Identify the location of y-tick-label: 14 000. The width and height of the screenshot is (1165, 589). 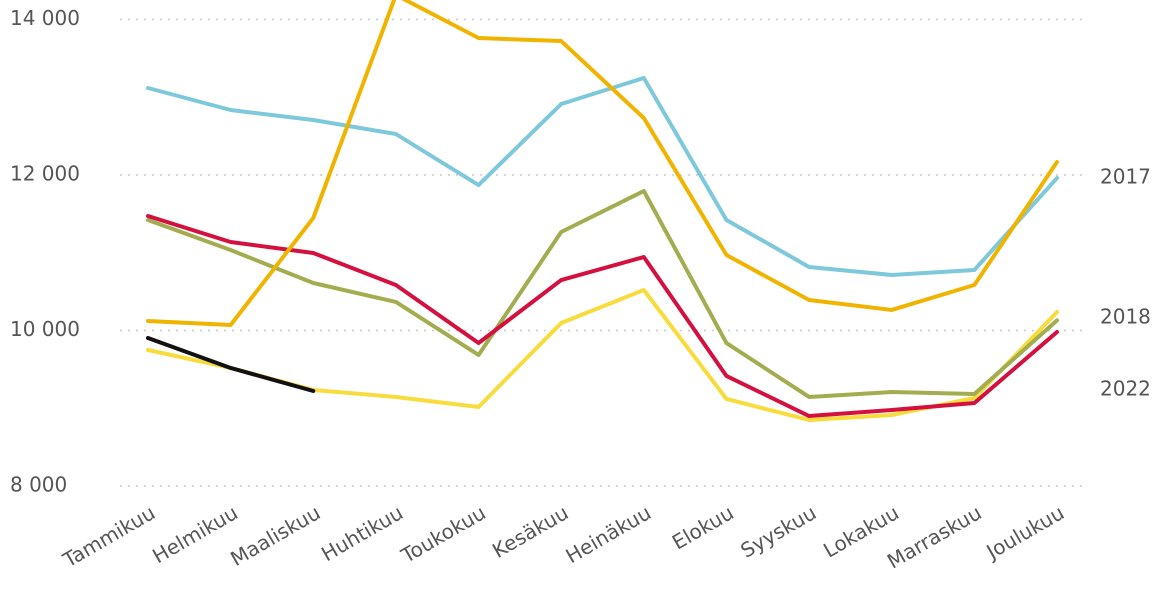
(45, 18).